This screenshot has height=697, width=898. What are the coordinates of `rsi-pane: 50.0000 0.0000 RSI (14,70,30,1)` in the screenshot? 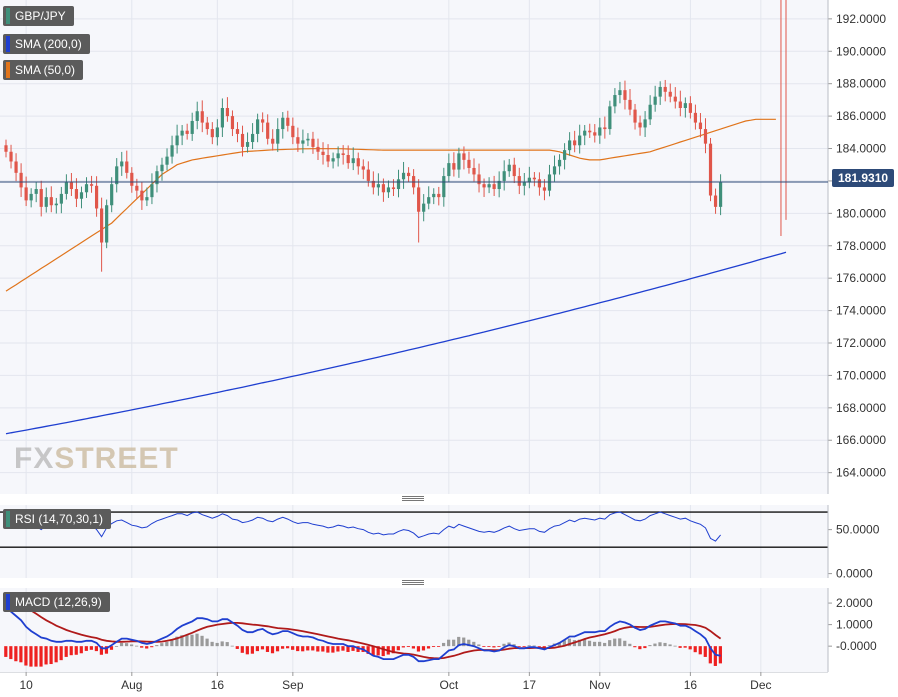 It's located at (449, 541).